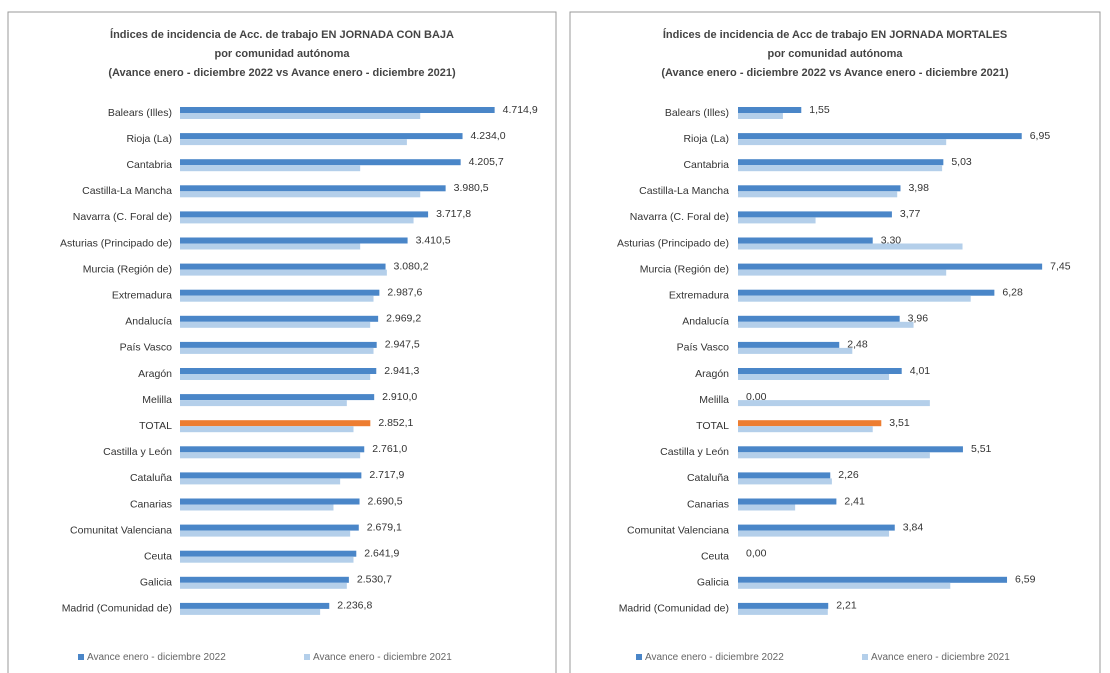 The image size is (1110, 673). What do you see at coordinates (453, 214) in the screenshot?
I see `value-label: 3.717,8` at bounding box center [453, 214].